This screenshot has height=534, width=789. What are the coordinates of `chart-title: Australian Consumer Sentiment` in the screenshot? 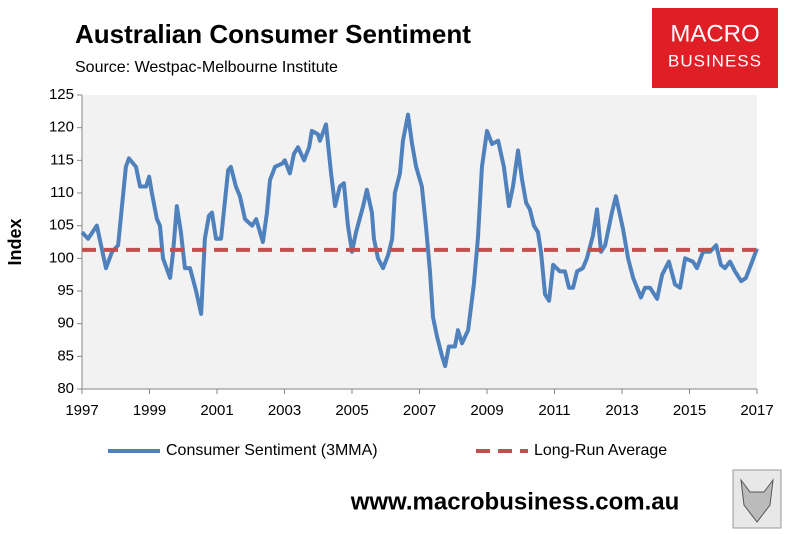 It's located at (273, 34).